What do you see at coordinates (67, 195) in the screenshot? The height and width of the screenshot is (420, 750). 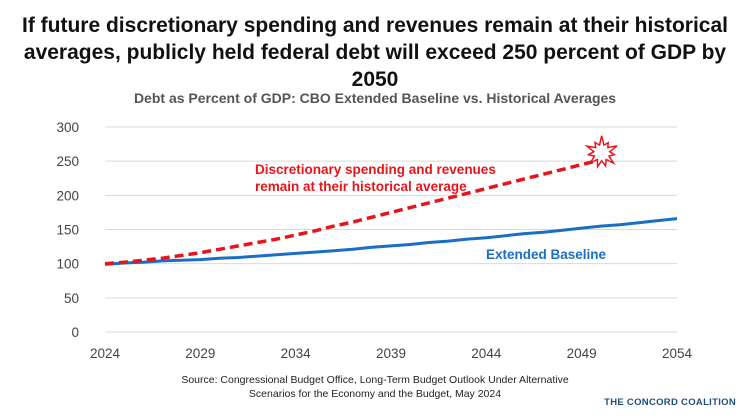 I see `y-tick-label: 200` at bounding box center [67, 195].